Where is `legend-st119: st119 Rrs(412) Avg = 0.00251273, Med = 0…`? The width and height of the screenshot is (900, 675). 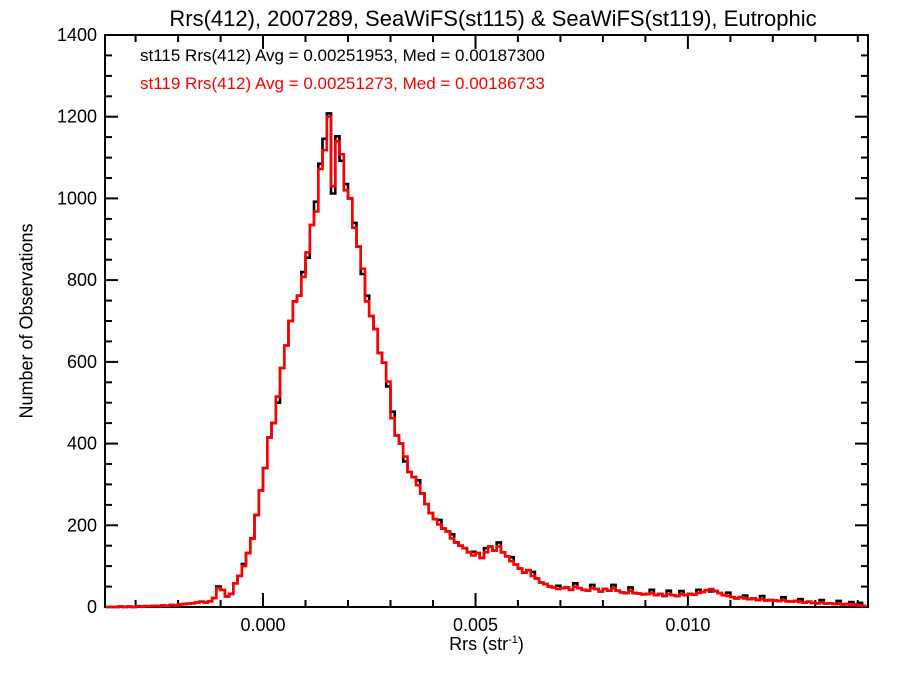 legend-st119: st119 Rrs(412) Avg = 0.00251273, Med = 0… is located at coordinates (342, 83).